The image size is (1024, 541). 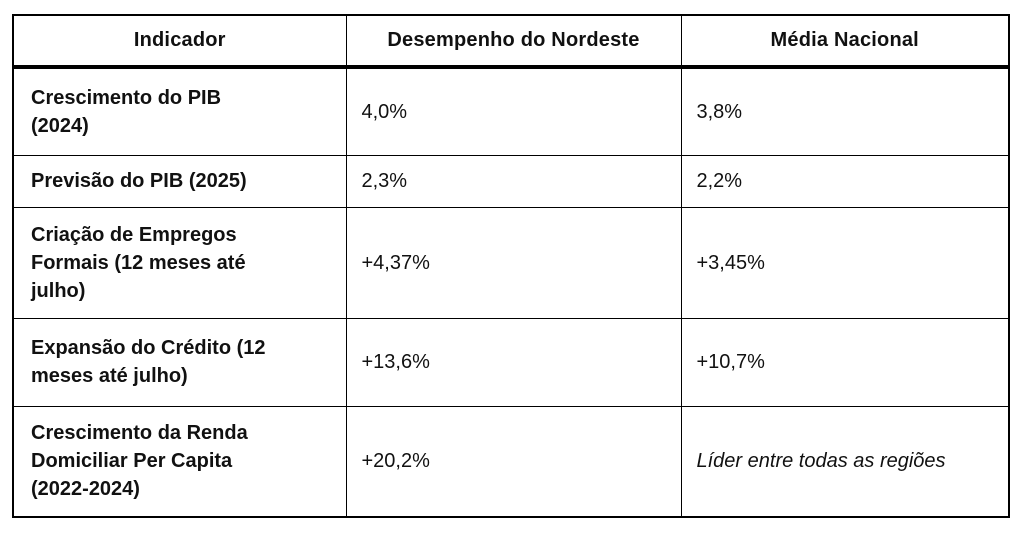 I want to click on column-header-media-nacional: Média Nacional, so click(x=845, y=41).